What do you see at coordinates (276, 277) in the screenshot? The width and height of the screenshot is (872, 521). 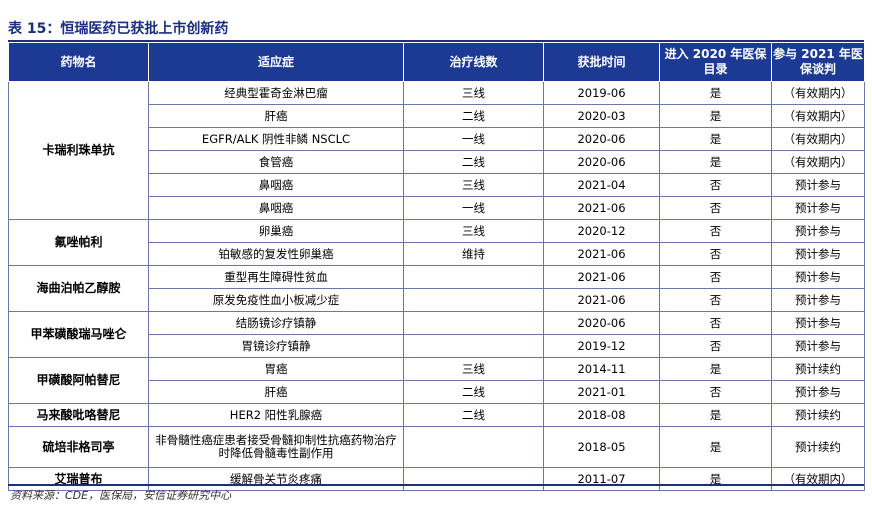 I see `indication-cell: 重型再生障碍性贫血` at bounding box center [276, 277].